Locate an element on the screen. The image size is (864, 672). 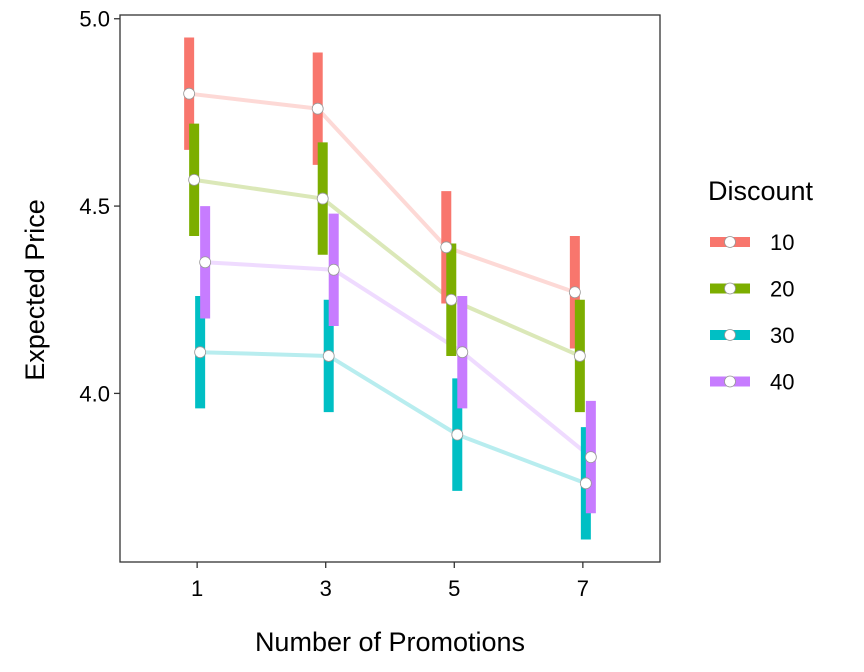
y-tick-label: 5.0 is located at coordinates (94, 19).